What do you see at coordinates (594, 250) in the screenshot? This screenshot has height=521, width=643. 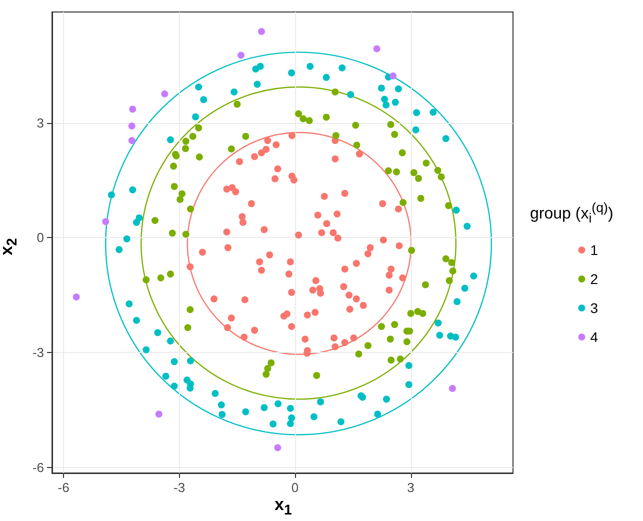 I see `legend-label: 1` at bounding box center [594, 250].